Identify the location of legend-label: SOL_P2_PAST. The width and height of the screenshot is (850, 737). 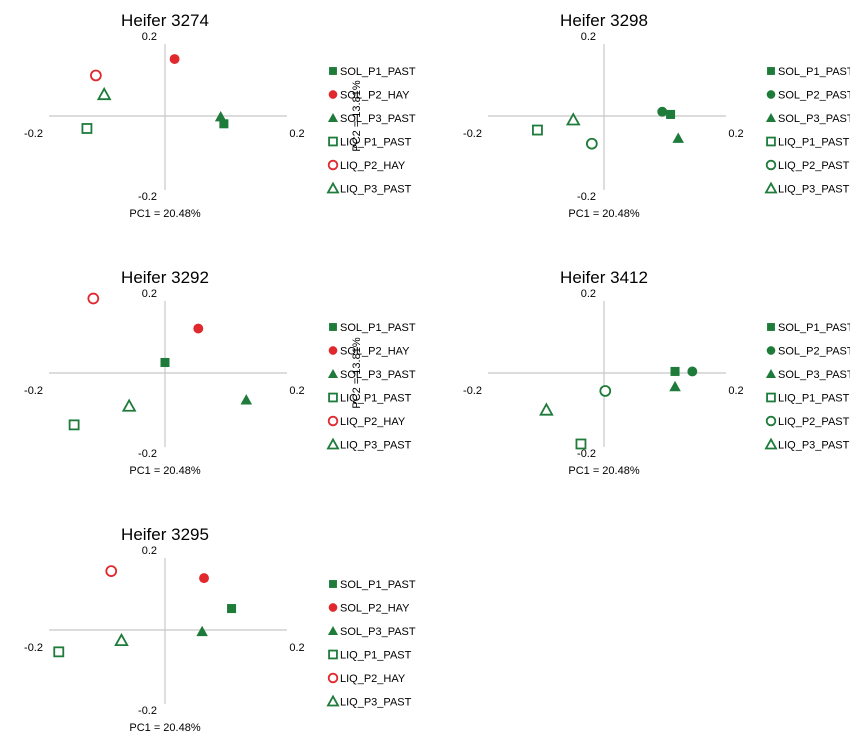
(814, 352).